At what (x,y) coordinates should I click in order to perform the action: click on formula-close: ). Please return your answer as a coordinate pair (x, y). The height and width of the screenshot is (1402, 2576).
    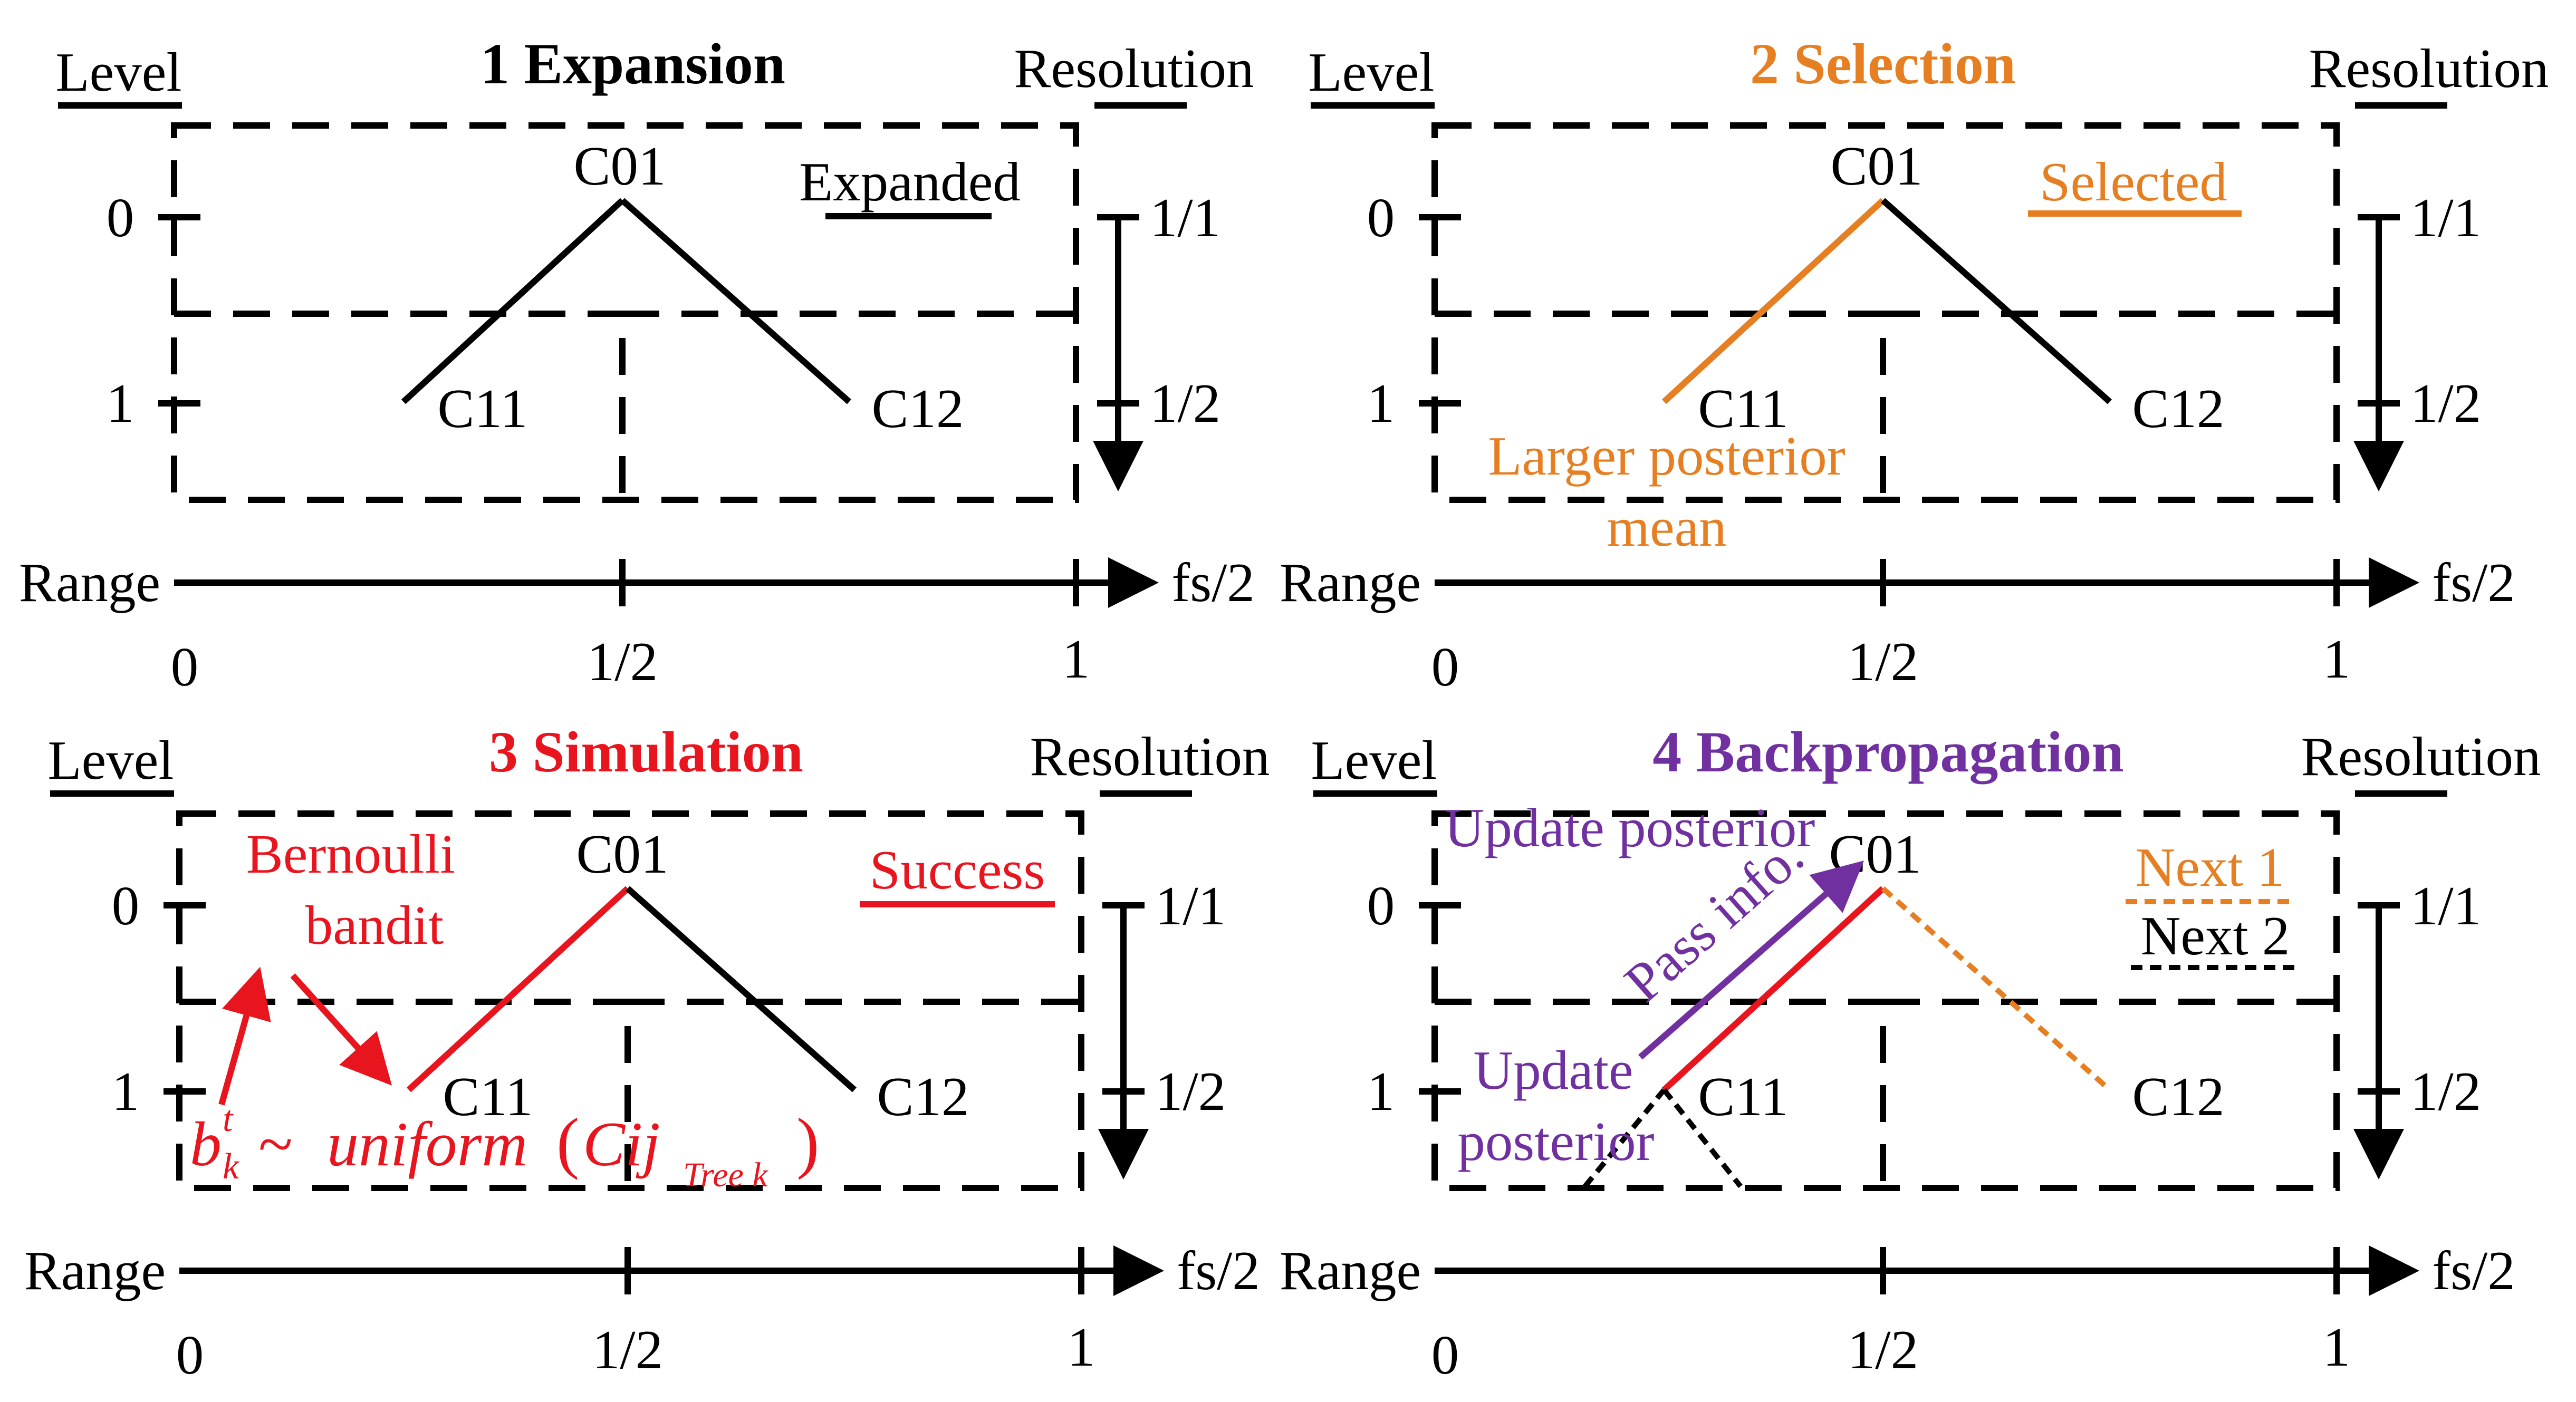
    Looking at the image, I should click on (808, 1143).